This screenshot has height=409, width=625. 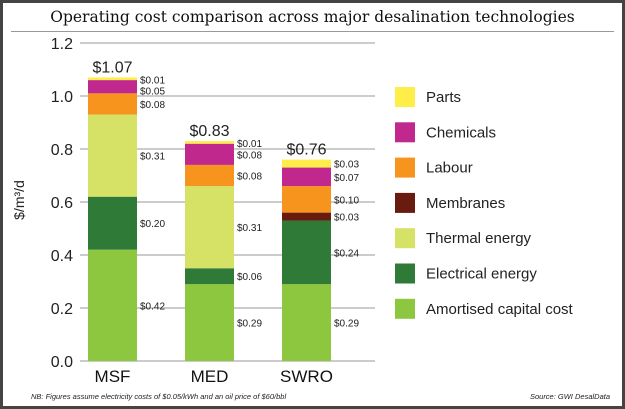 I want to click on x-tick-label: MED, so click(x=210, y=376).